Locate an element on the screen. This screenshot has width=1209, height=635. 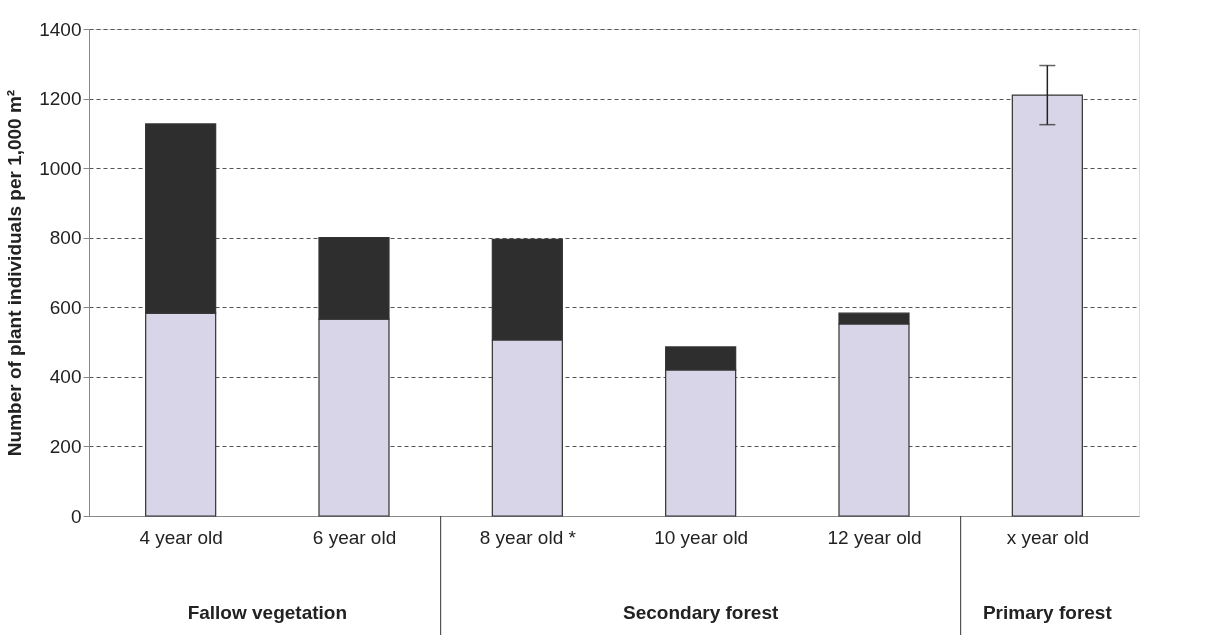
y-tick-label: 200 is located at coordinates (65, 446).